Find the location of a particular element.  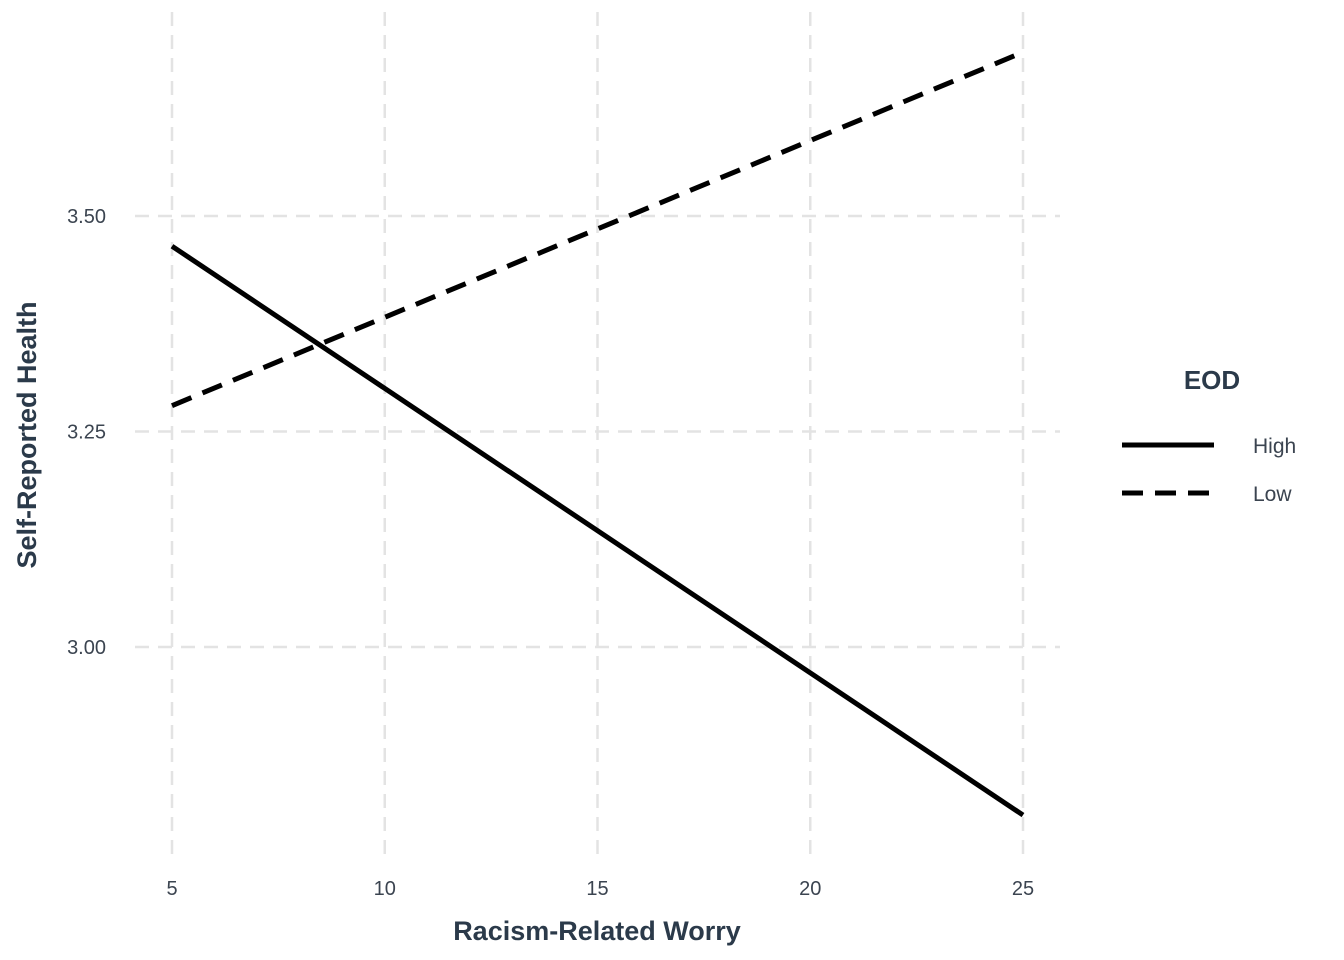

y-tick-label: 3.50 is located at coordinates (86, 217).